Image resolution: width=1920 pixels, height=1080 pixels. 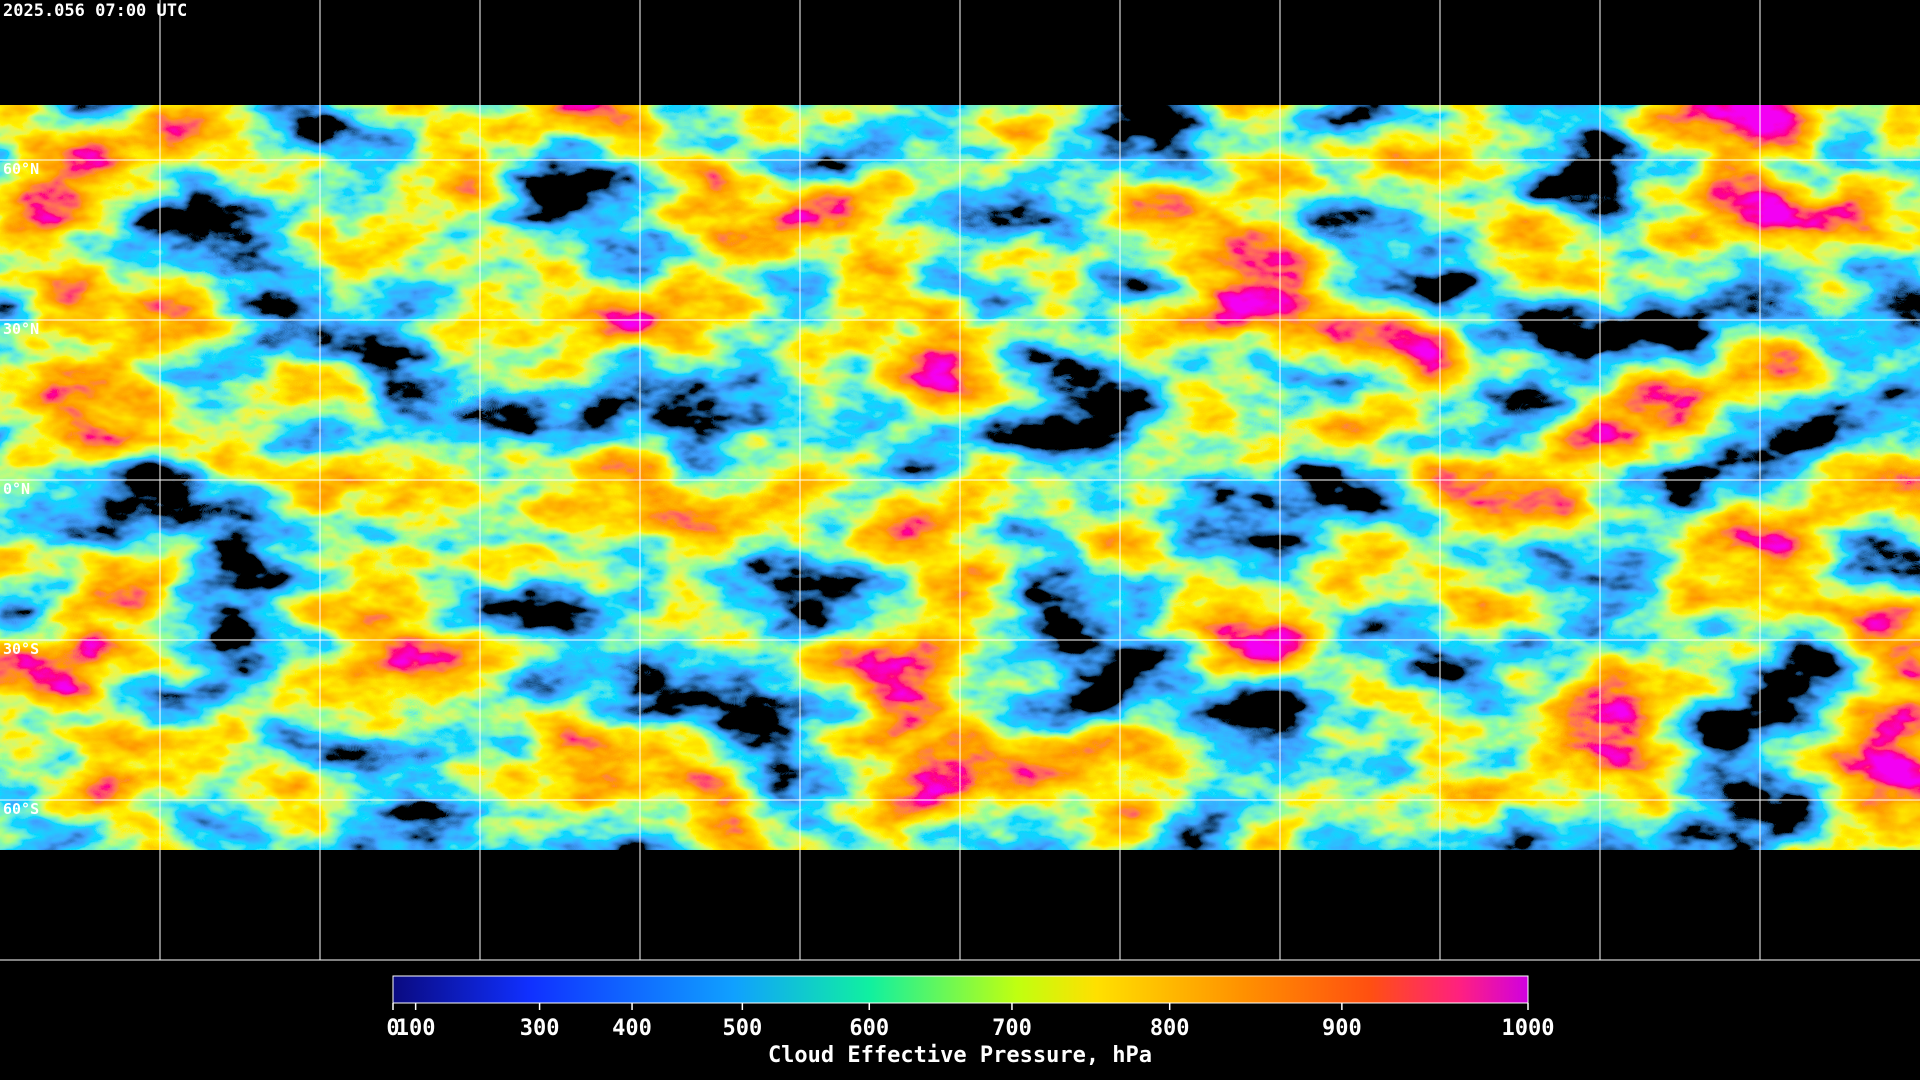 I want to click on colorbar-tick-label: 900, so click(x=1342, y=1028).